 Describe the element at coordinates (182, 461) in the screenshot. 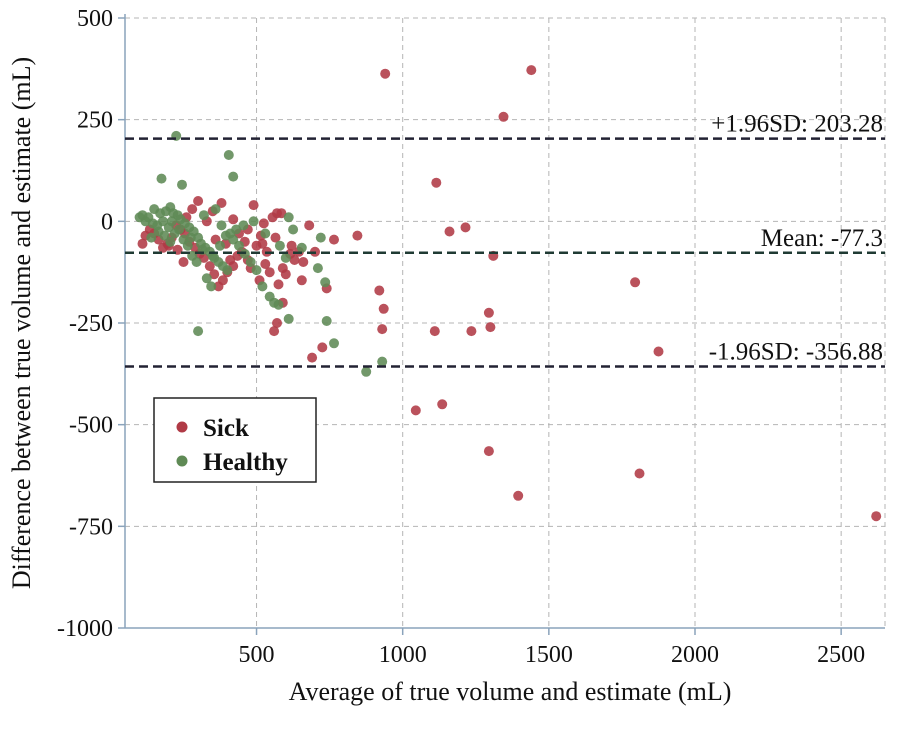

I see `legend-marker-healthy` at that location.